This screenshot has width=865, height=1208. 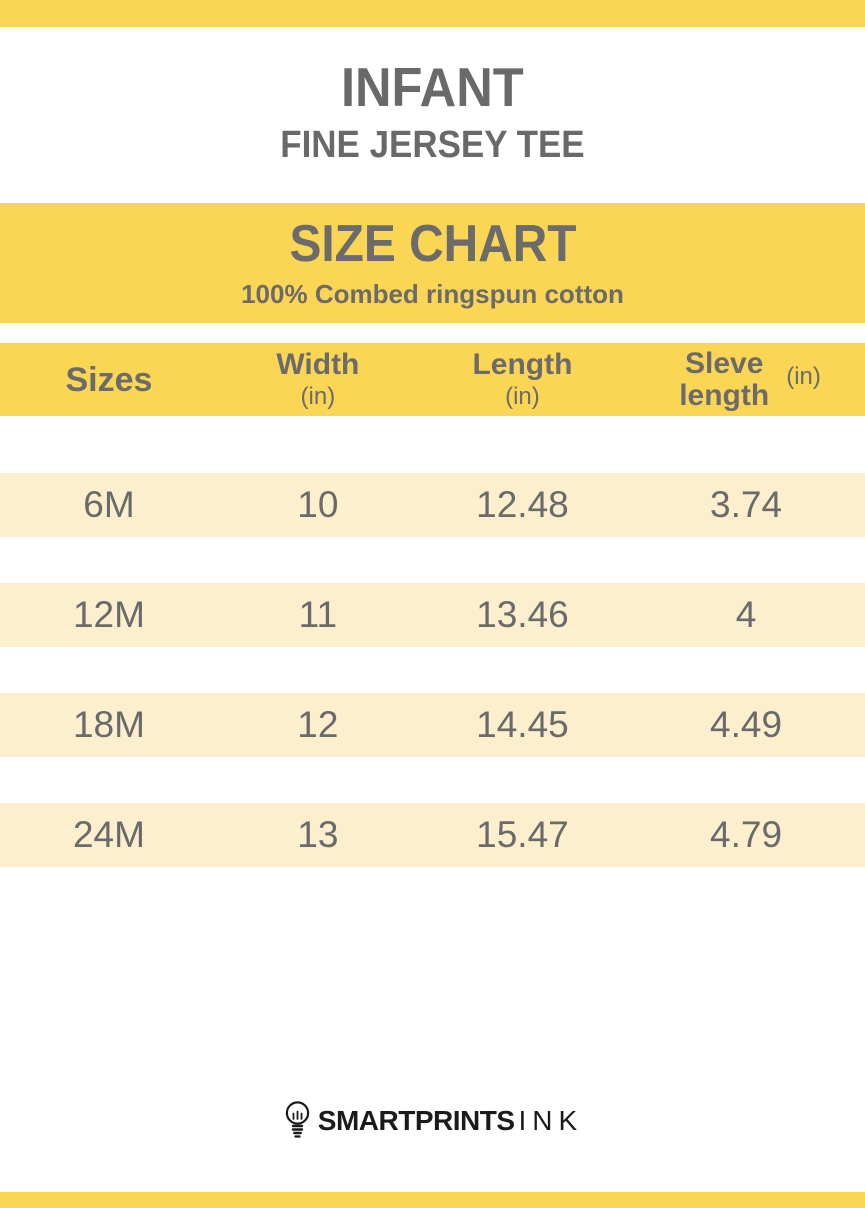 I want to click on lightbulb-icon, so click(x=297, y=1120).